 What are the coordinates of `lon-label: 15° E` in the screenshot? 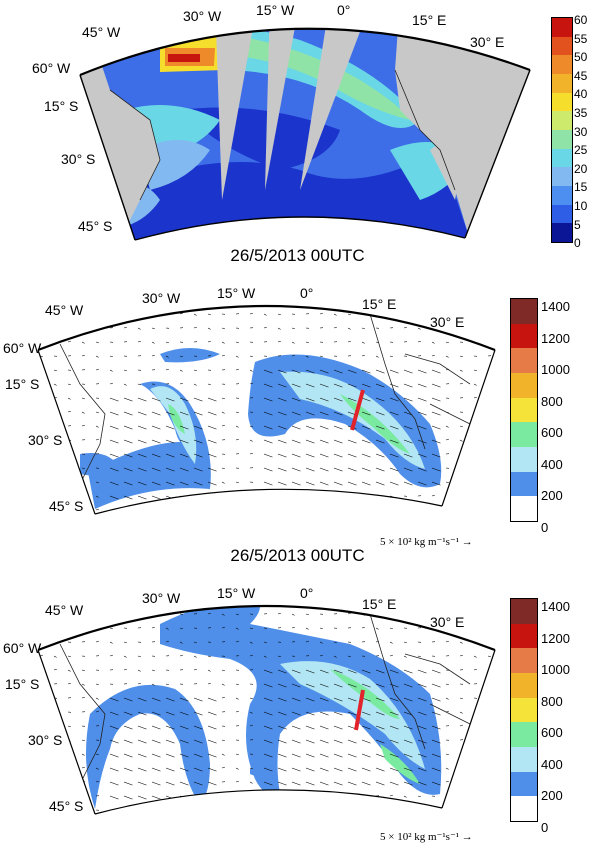 It's located at (379, 604).